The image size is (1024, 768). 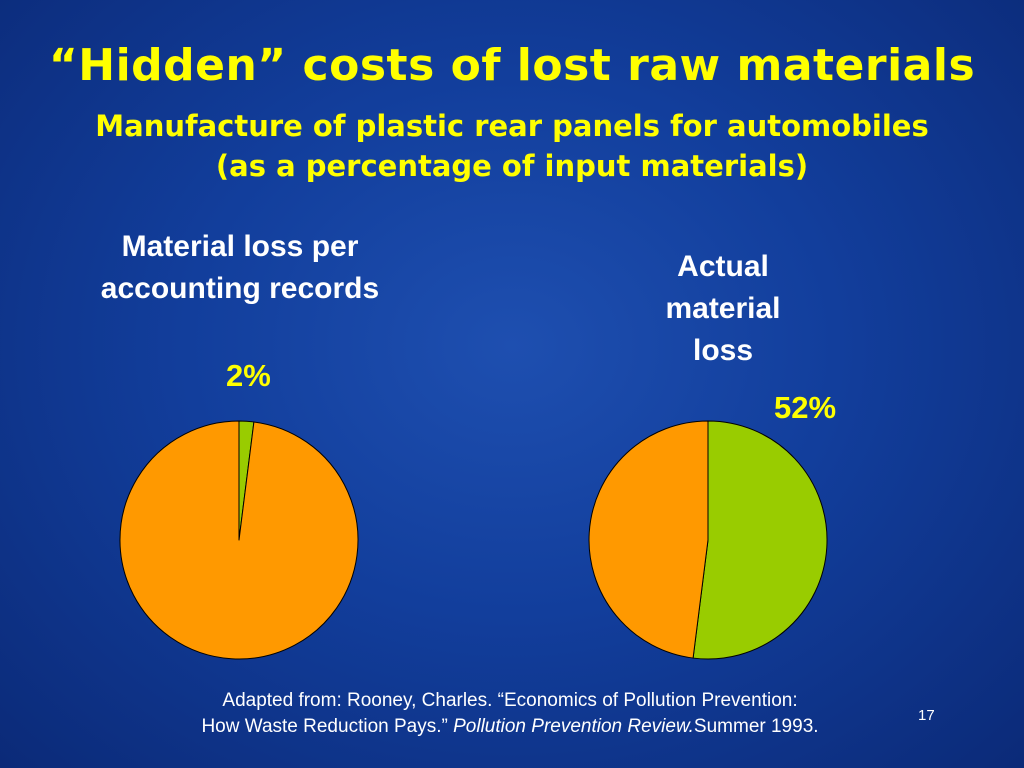 What do you see at coordinates (512, 65) in the screenshot?
I see `slide-title: “Hidden” costs of lost raw materials` at bounding box center [512, 65].